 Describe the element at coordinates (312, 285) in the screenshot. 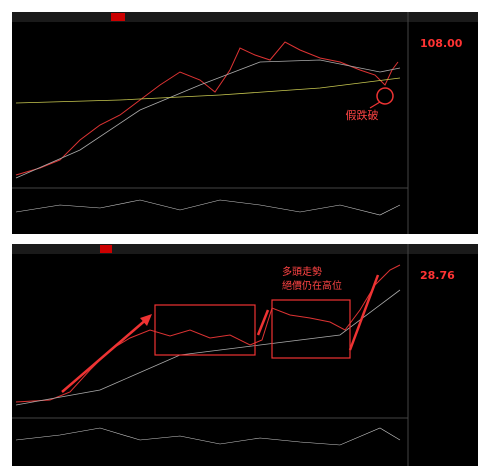

I see `annotation: 絕價仍在高位` at that location.